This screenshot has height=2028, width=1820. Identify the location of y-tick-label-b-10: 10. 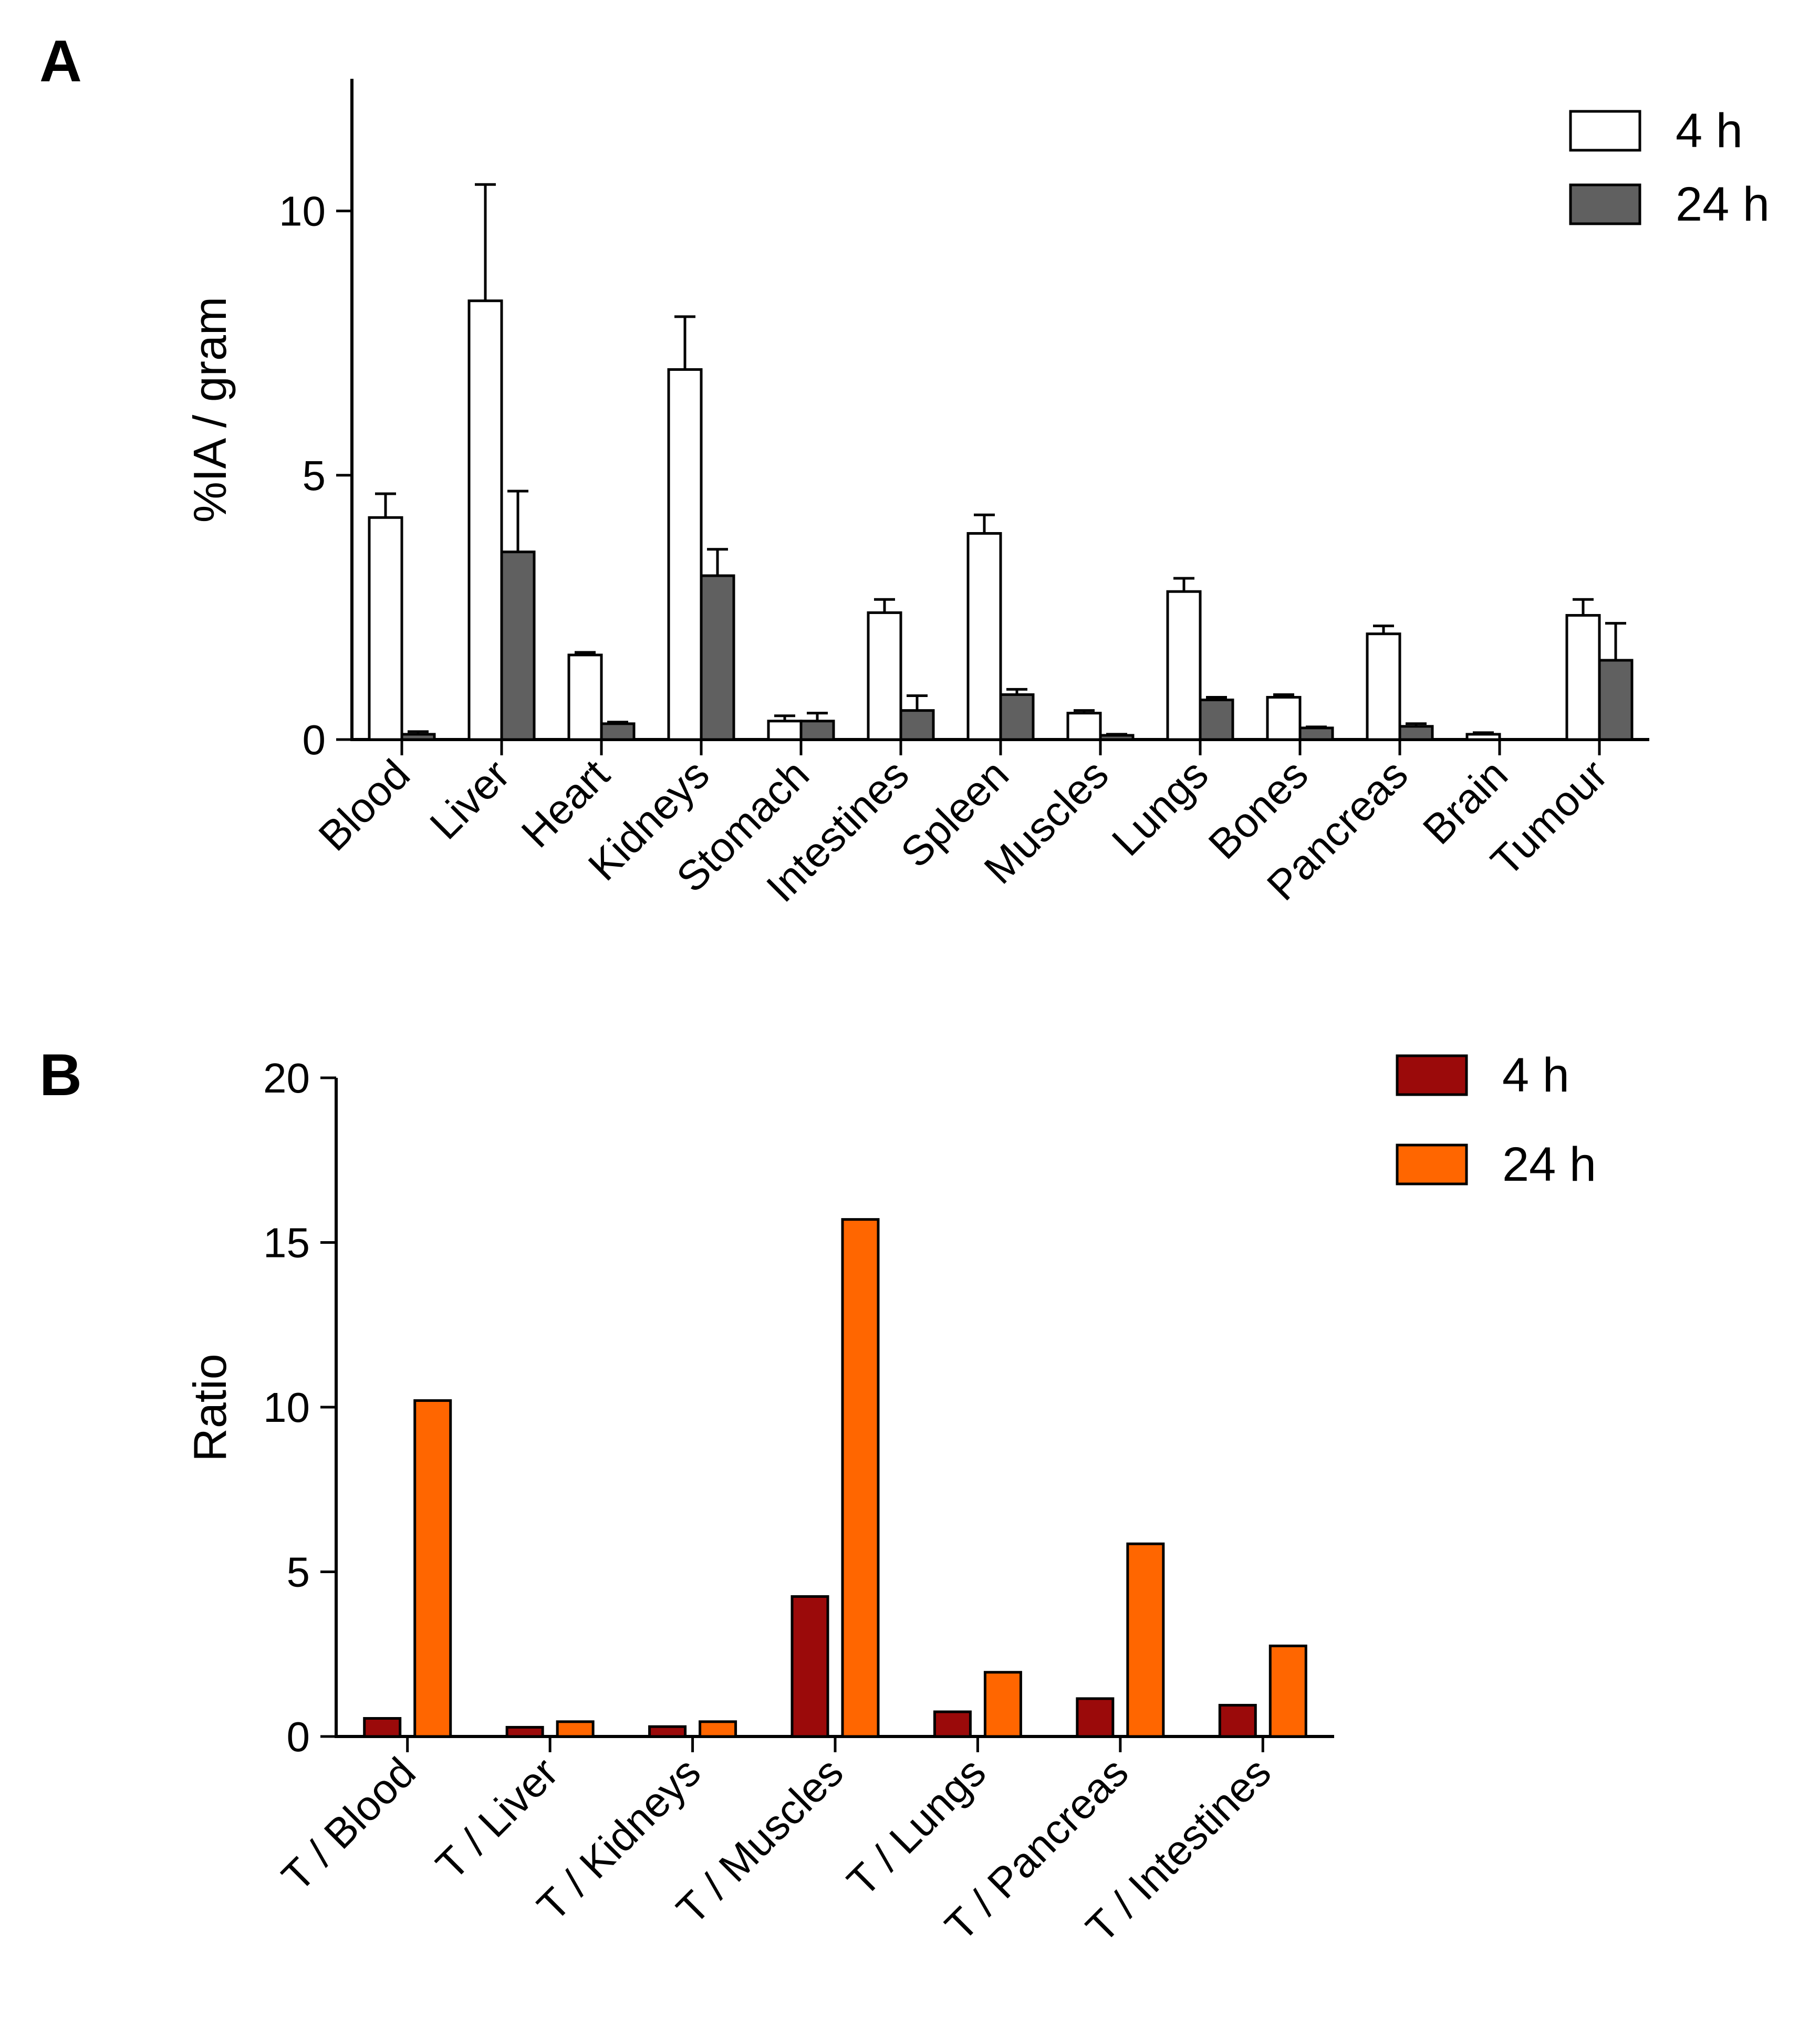
(287, 1407).